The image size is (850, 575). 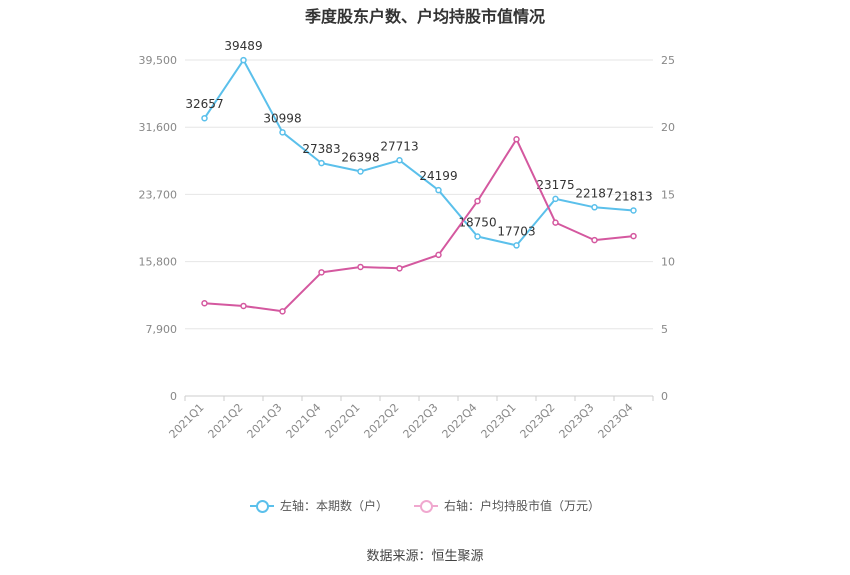 What do you see at coordinates (664, 396) in the screenshot?
I see `right-tick-label: 0` at bounding box center [664, 396].